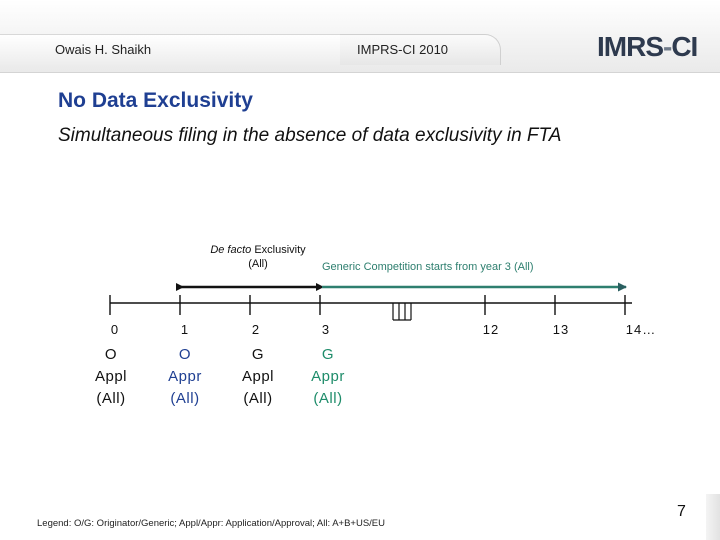  I want to click on event-generic-application: G Appl (All), so click(258, 377).